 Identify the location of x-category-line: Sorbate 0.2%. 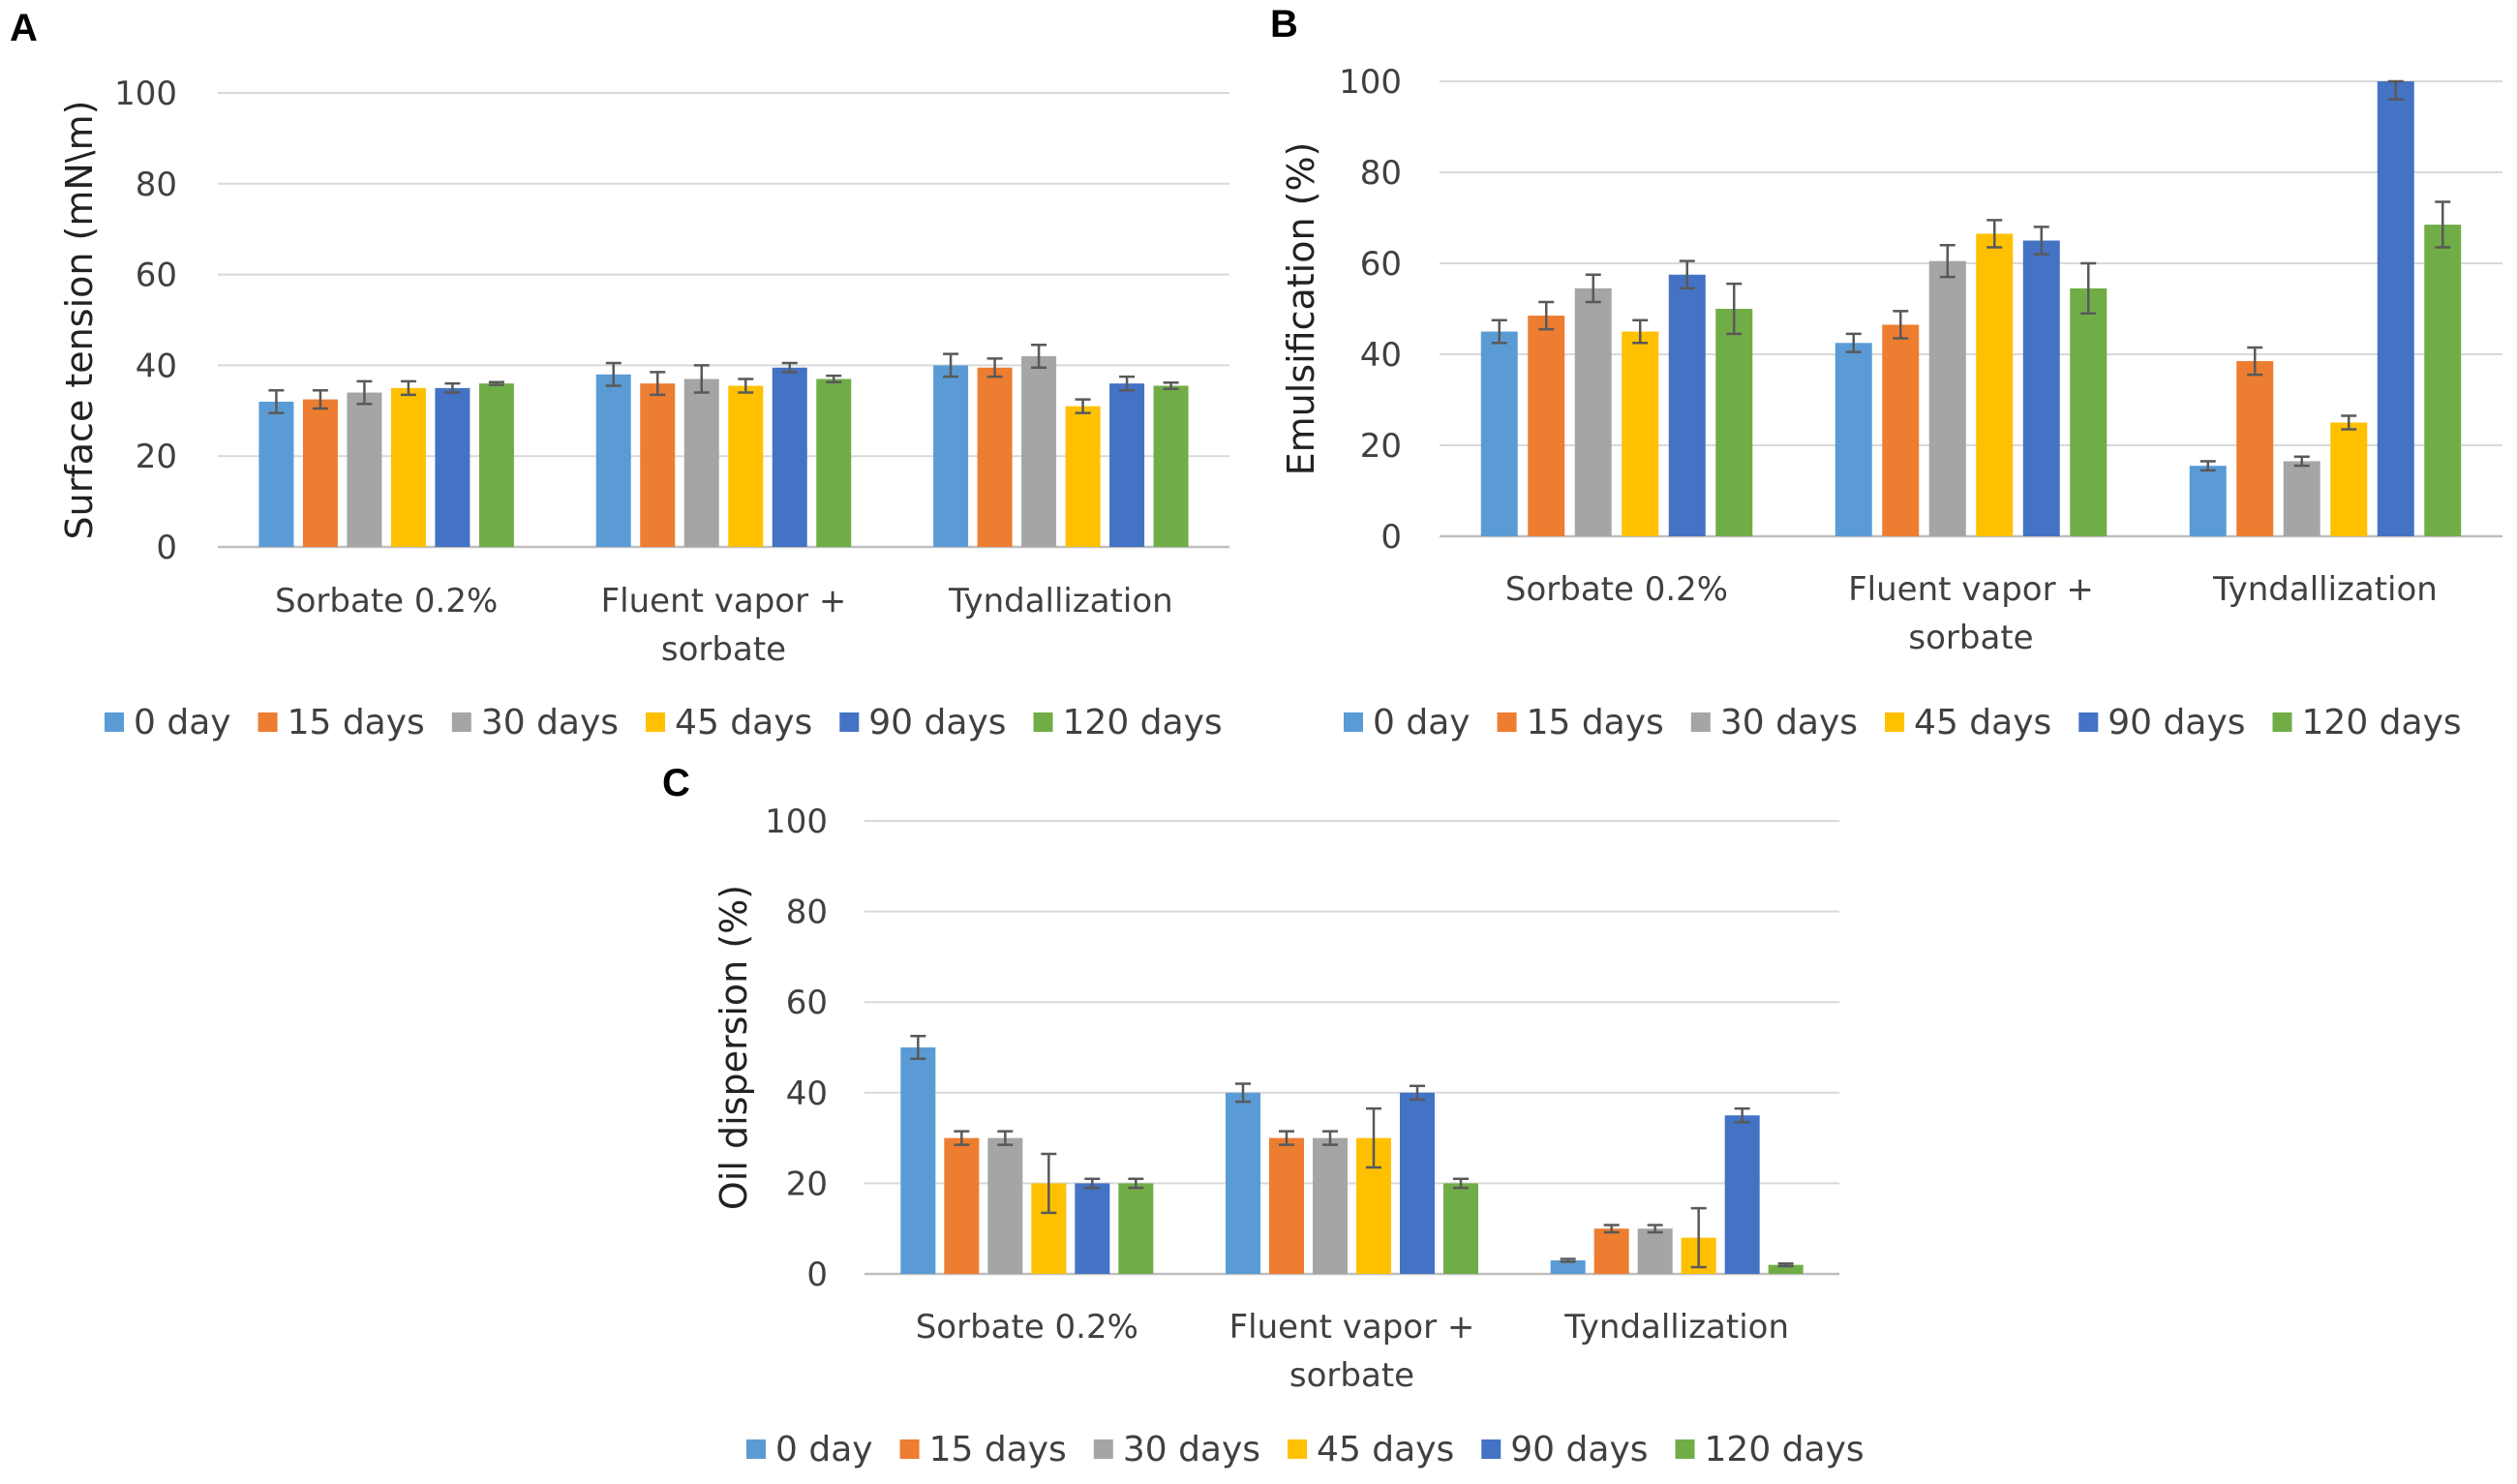
(1027, 1327).